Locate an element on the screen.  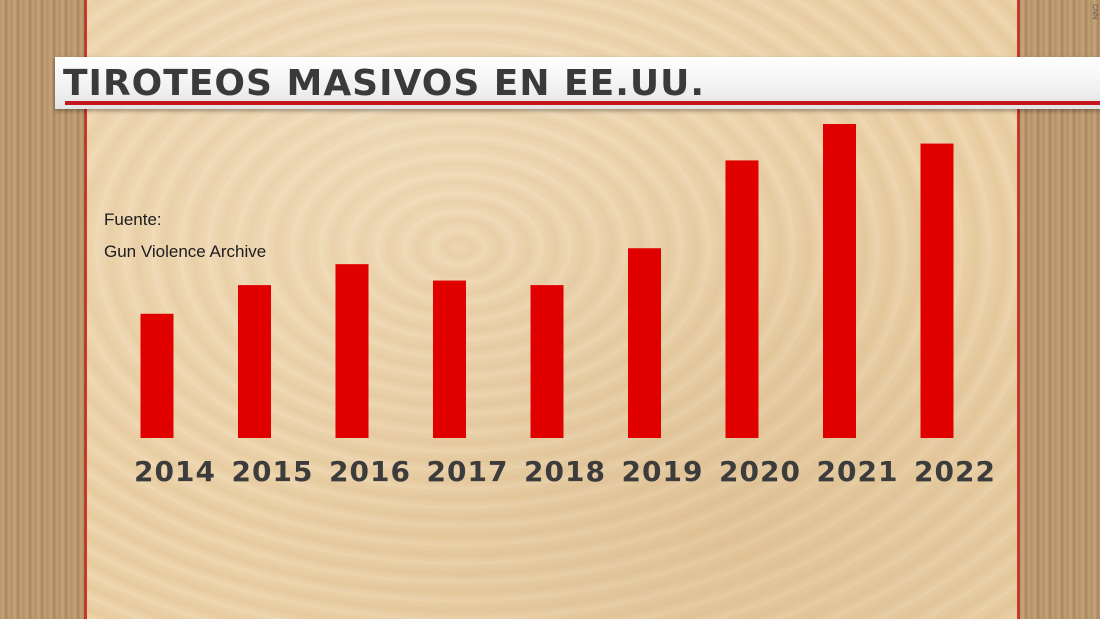
source-name: Gun Violence Archive is located at coordinates (185, 251).